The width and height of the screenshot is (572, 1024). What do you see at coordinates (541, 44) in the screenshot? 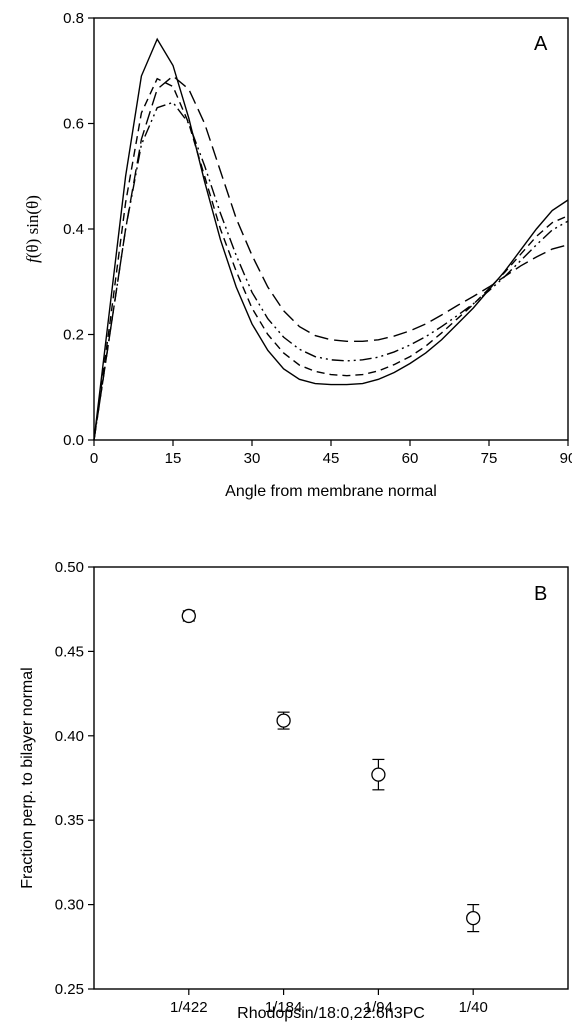
I see `panel-a-label: A` at bounding box center [541, 44].